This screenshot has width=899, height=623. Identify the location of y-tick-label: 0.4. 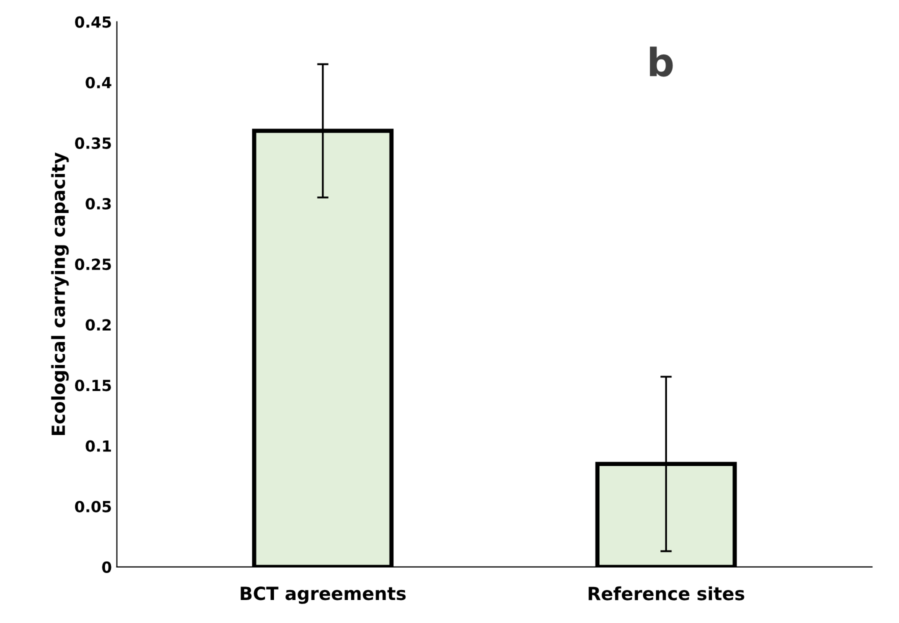
(99, 82).